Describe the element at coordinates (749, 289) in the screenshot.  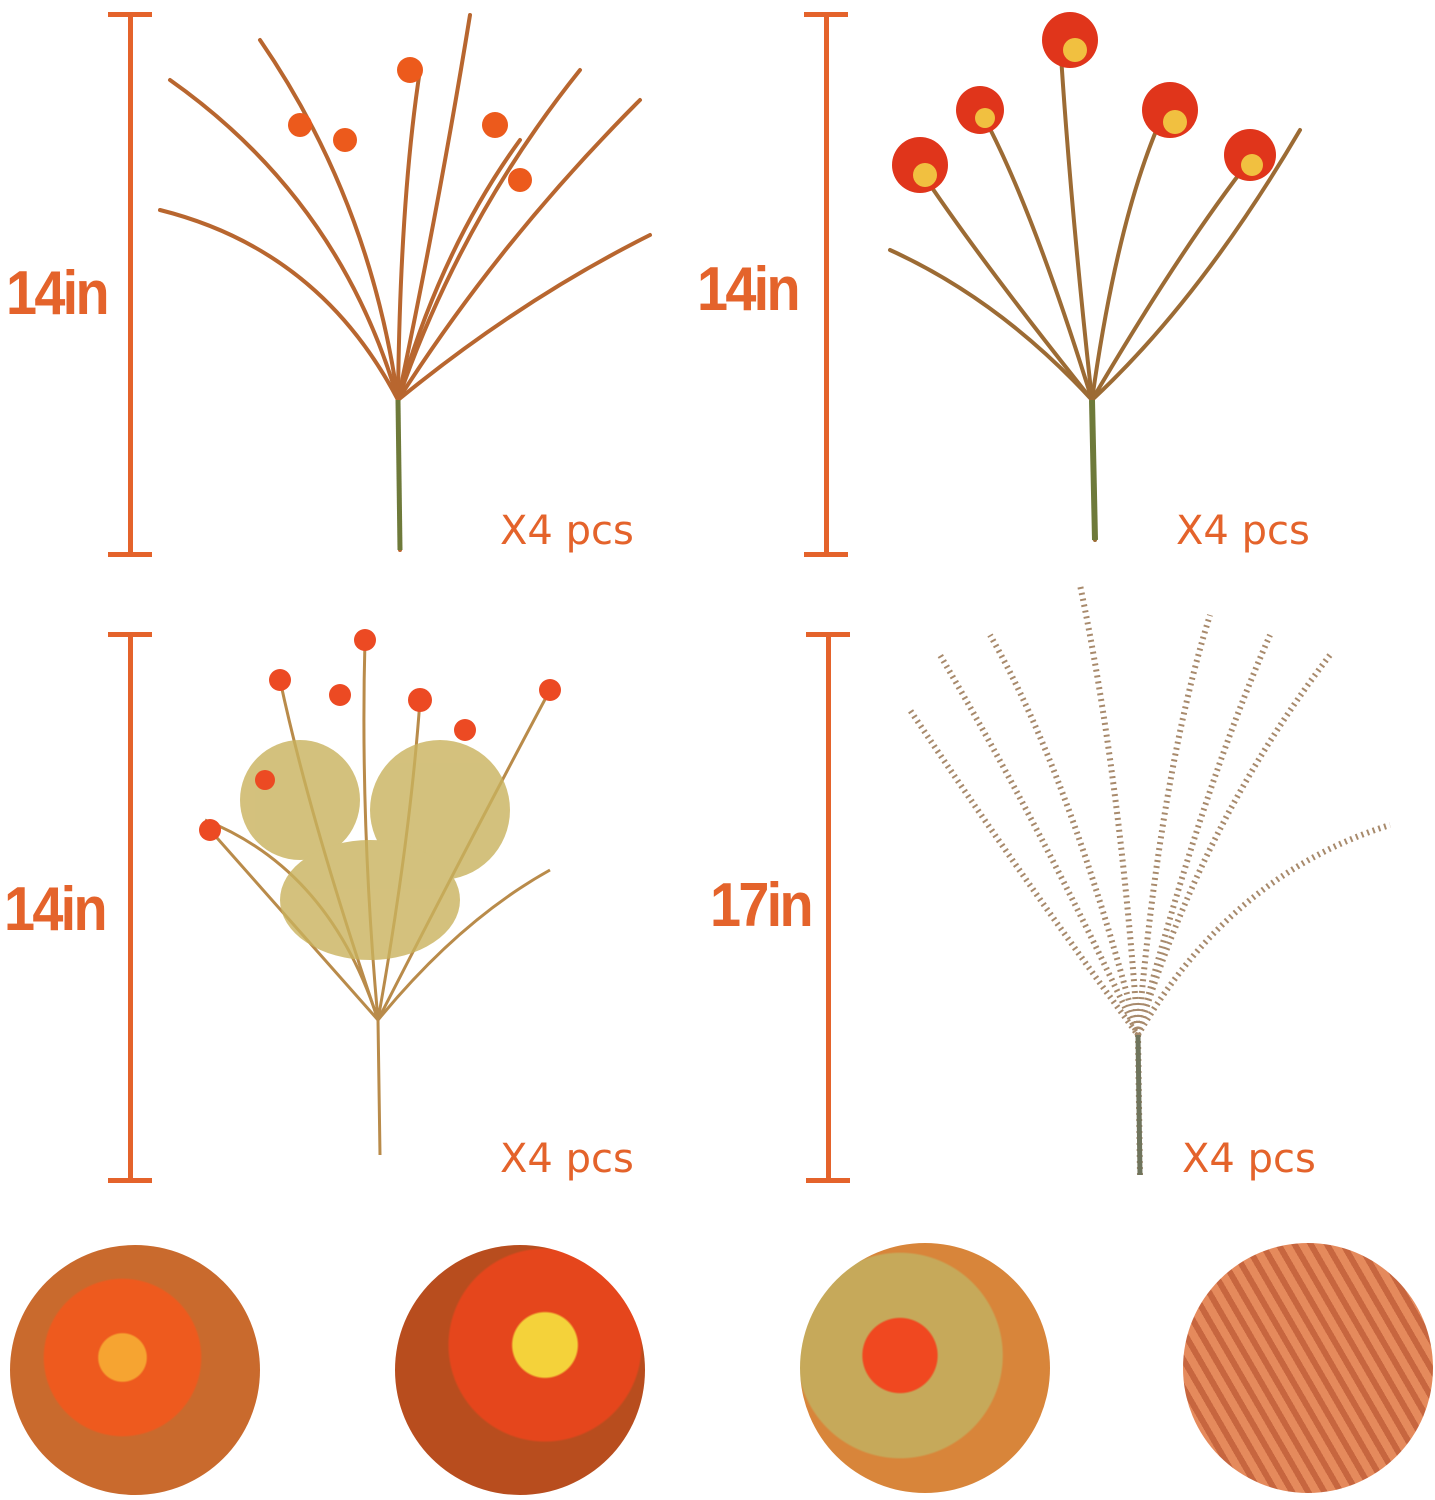
I see `height-label-2: 14in` at that location.